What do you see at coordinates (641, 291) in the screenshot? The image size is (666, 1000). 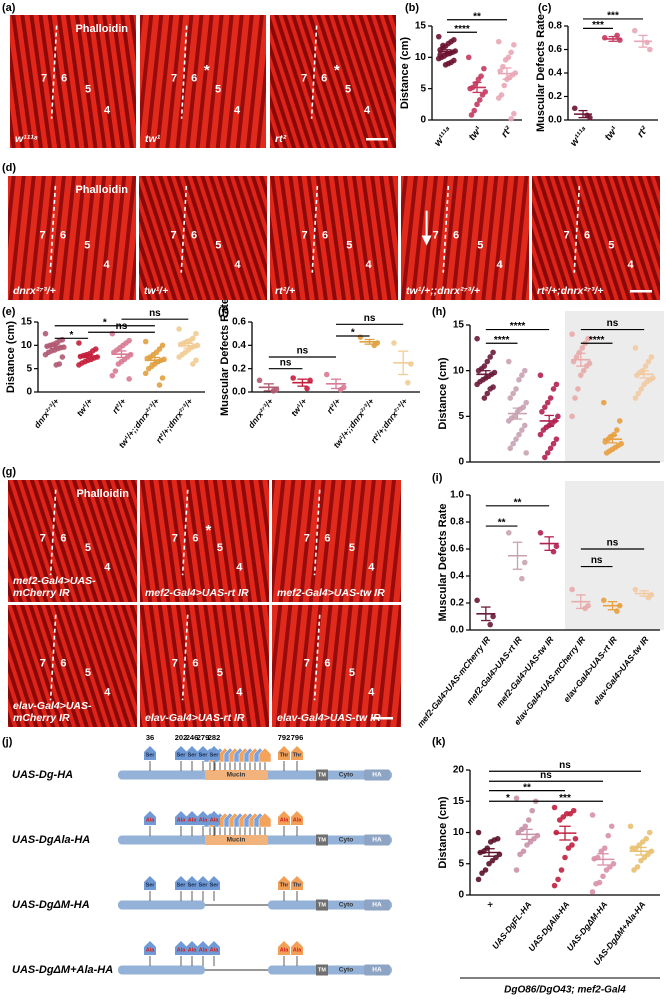 I see `scale-bar` at bounding box center [641, 291].